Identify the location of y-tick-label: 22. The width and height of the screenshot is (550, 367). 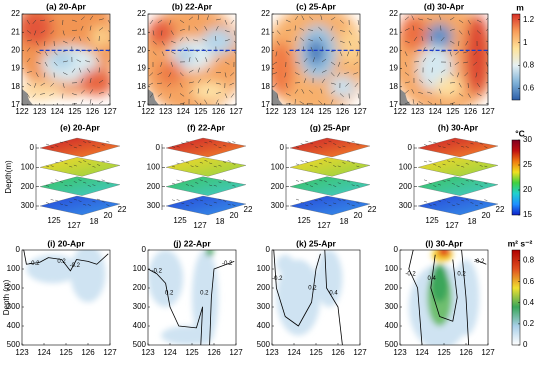
(15, 13).